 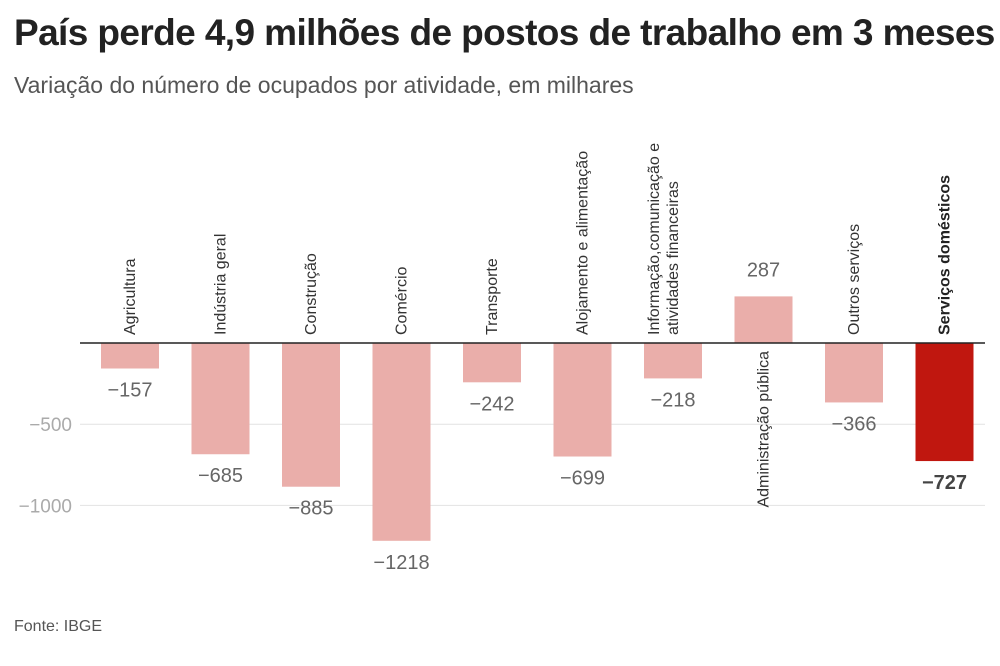 What do you see at coordinates (654, 239) in the screenshot?
I see `category-label-line: Informação,comunicação e` at bounding box center [654, 239].